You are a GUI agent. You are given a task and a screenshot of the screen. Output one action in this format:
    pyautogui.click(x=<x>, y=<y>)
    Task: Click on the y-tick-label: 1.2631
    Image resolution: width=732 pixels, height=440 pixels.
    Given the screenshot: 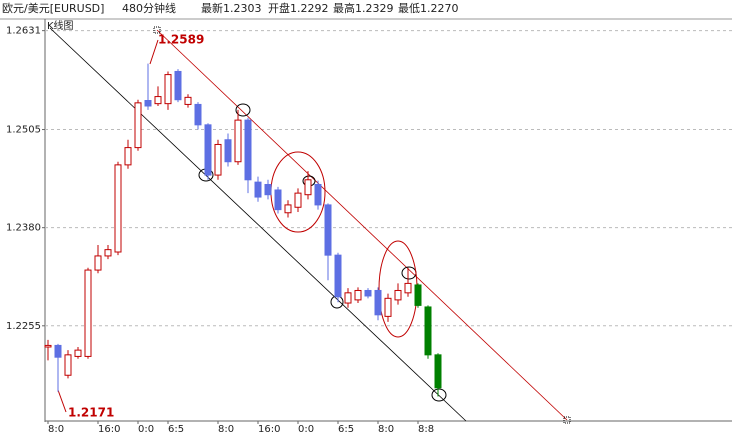 What is the action you would take?
    pyautogui.click(x=23, y=31)
    